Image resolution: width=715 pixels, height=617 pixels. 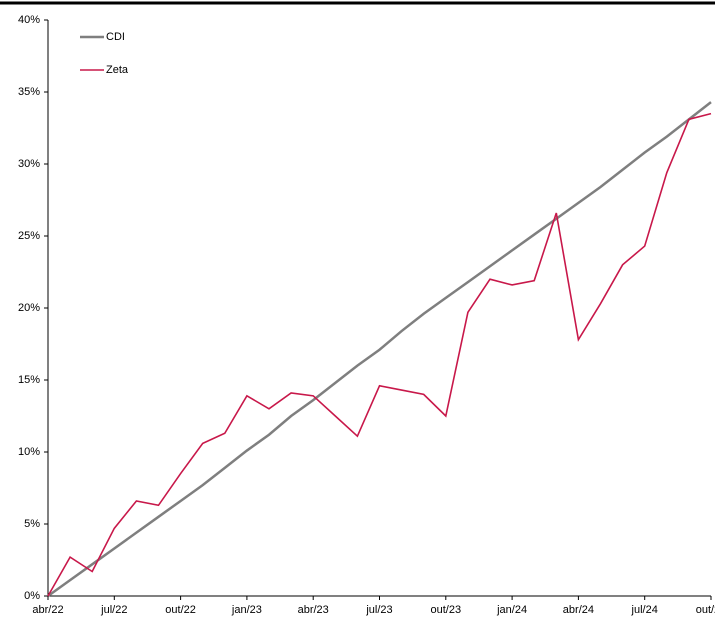 What do you see at coordinates (32, 596) in the screenshot?
I see `y-tick-label: 0%` at bounding box center [32, 596].